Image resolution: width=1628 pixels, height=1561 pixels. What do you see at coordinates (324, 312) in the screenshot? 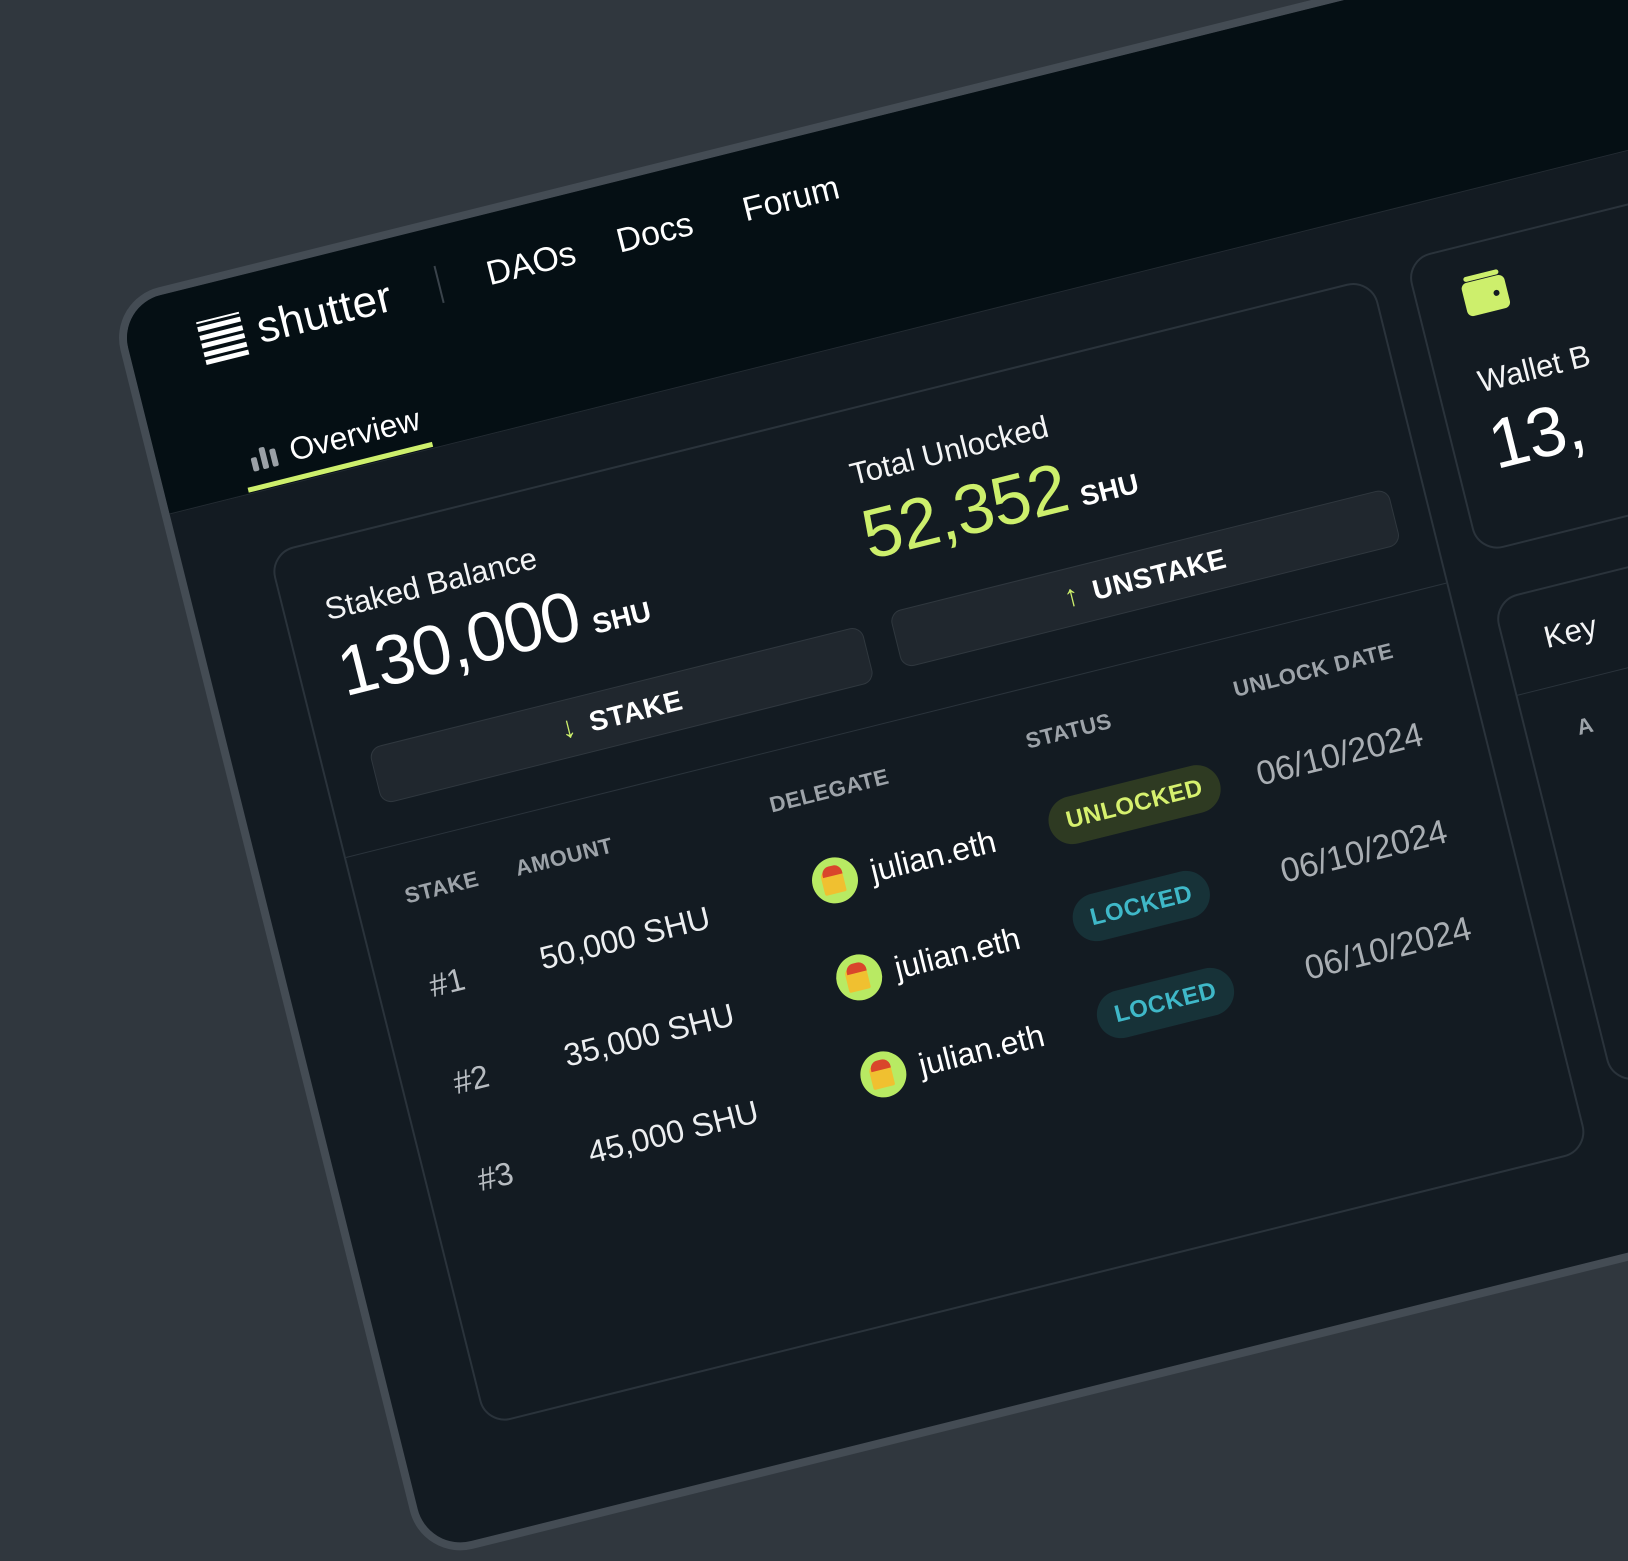
I see `brand-name: shutter` at bounding box center [324, 312].